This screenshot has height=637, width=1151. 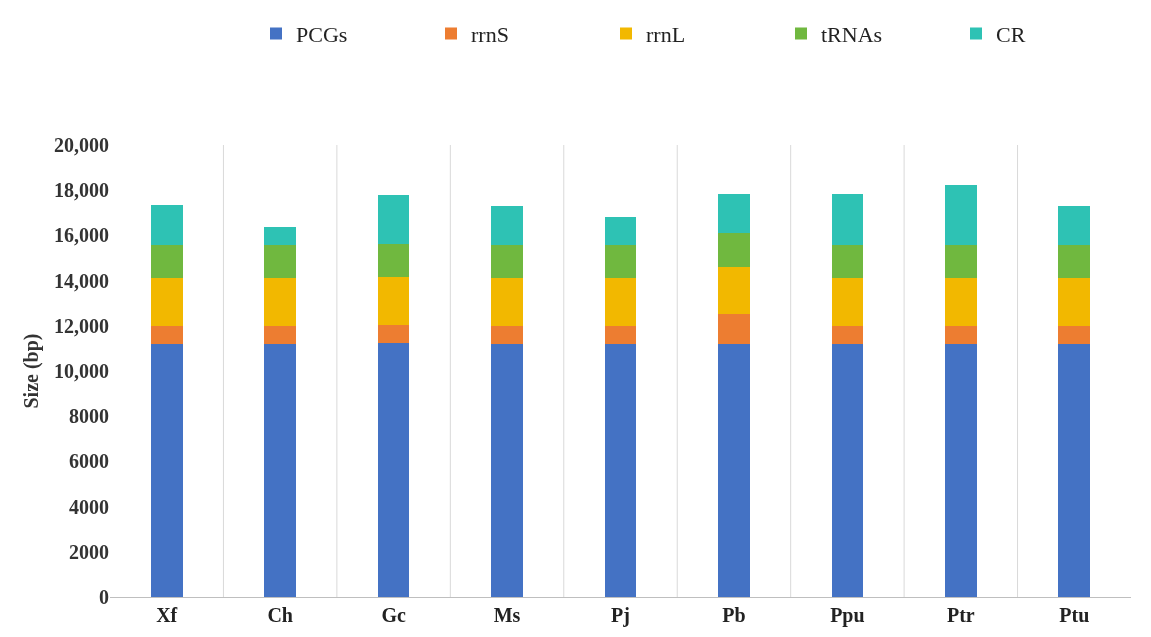 What do you see at coordinates (81, 280) in the screenshot?
I see `y-tick-label: 14,000` at bounding box center [81, 280].